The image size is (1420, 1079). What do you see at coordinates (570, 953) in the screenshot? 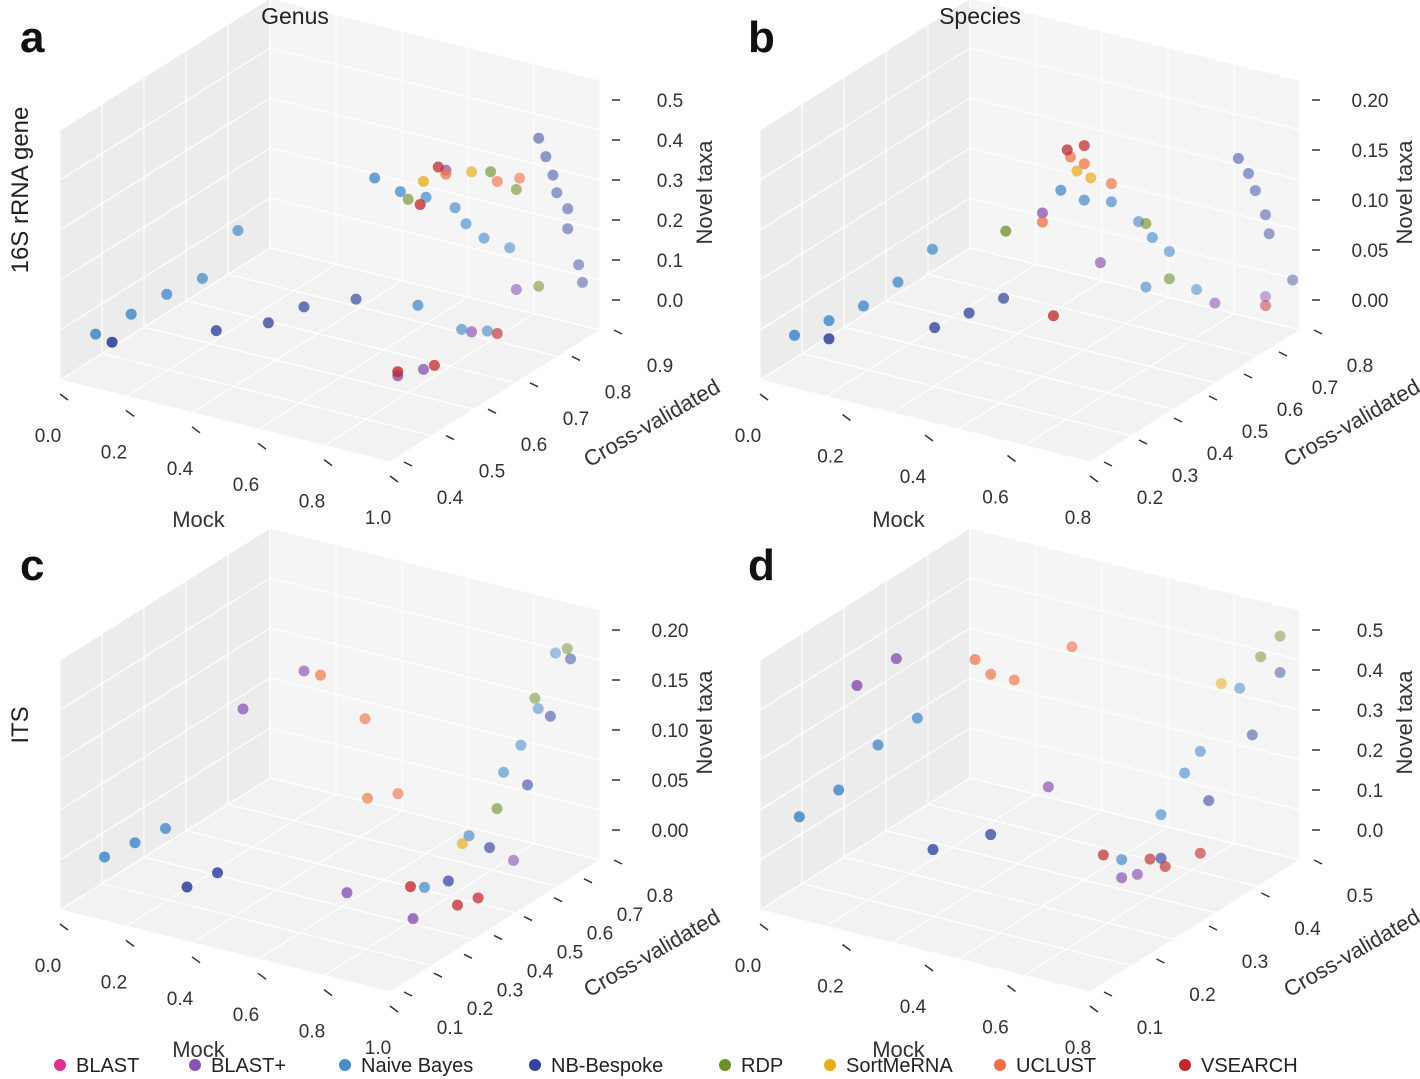
I see `y-tick-label: 0.5` at bounding box center [570, 953].